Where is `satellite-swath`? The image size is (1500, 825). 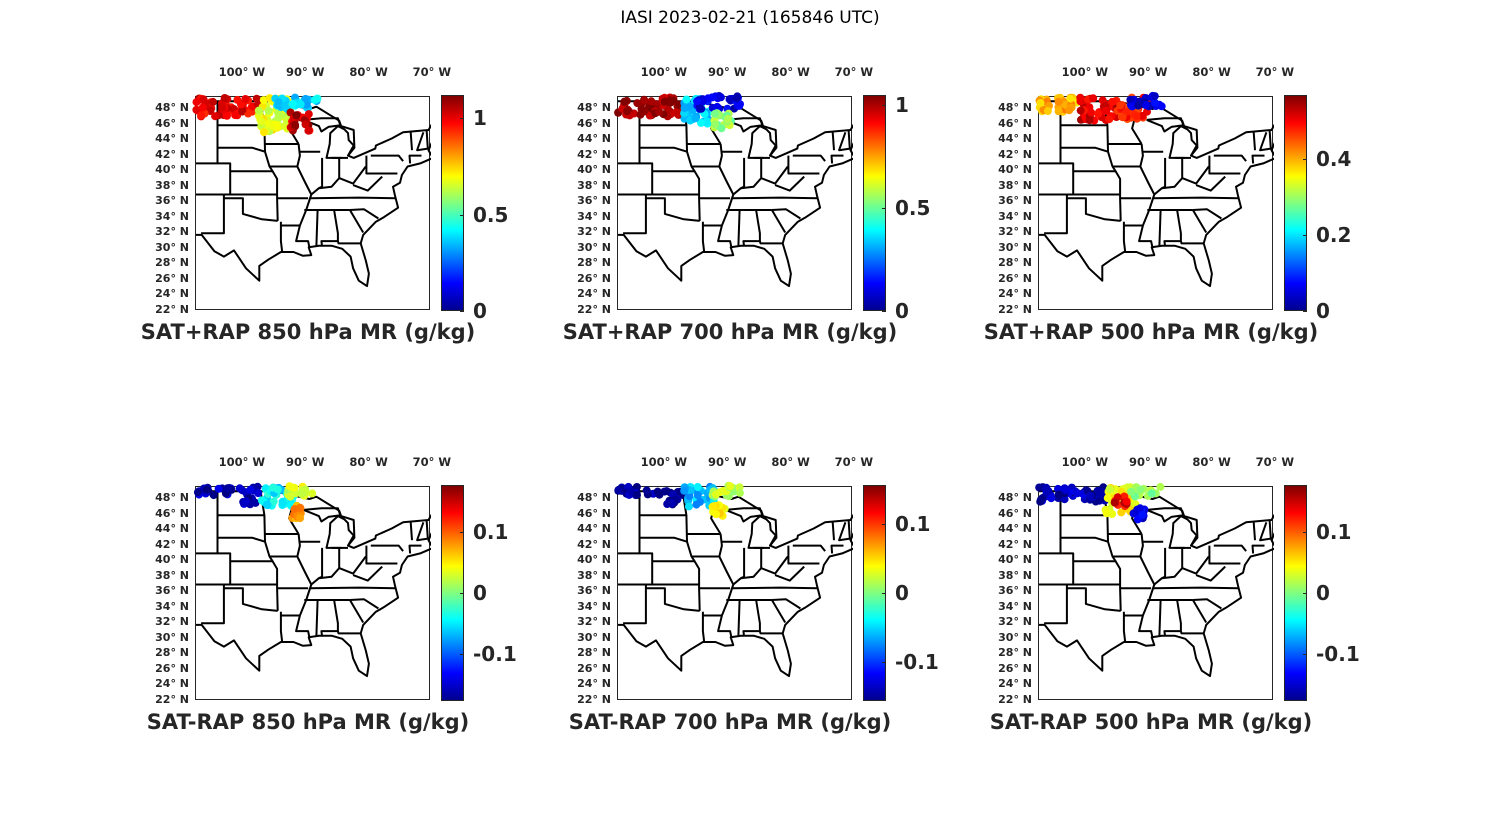
satellite-swath is located at coordinates (255, 502).